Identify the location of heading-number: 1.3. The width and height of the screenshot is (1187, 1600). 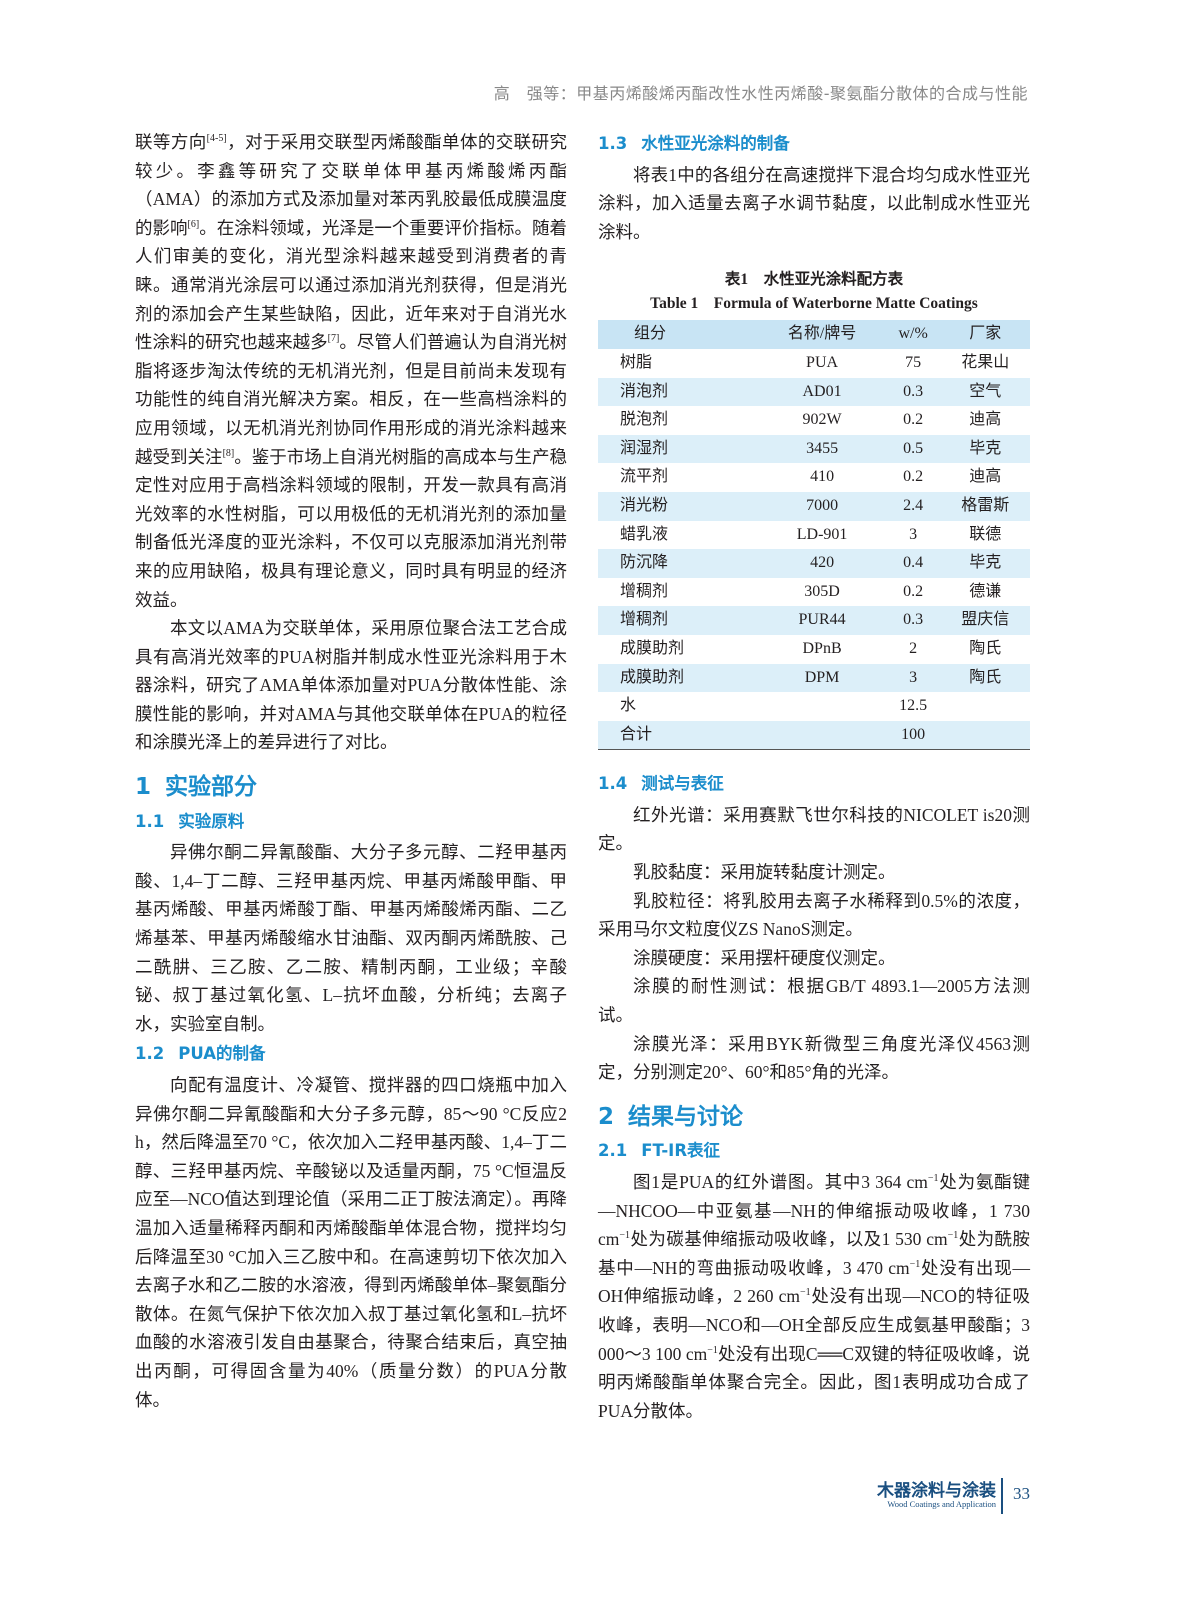
(613, 143).